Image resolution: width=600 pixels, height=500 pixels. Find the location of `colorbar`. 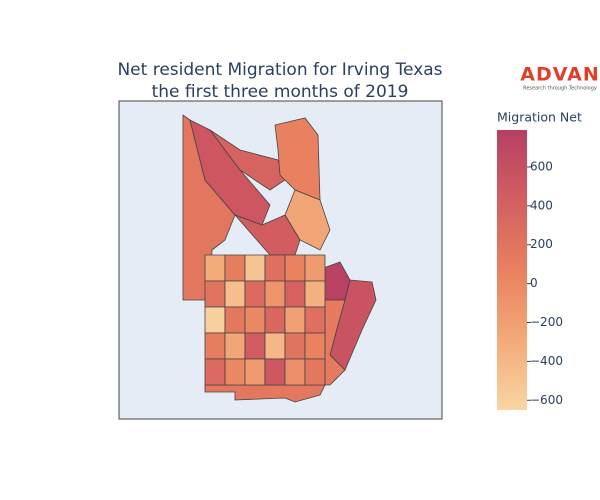

colorbar is located at coordinates (512, 270).